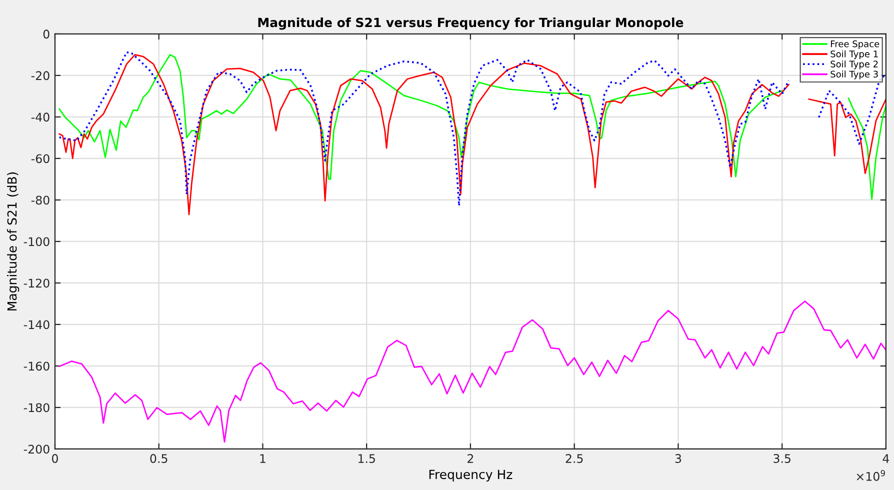  Describe the element at coordinates (263, 458) in the screenshot. I see `x-tick-label: 1` at that location.